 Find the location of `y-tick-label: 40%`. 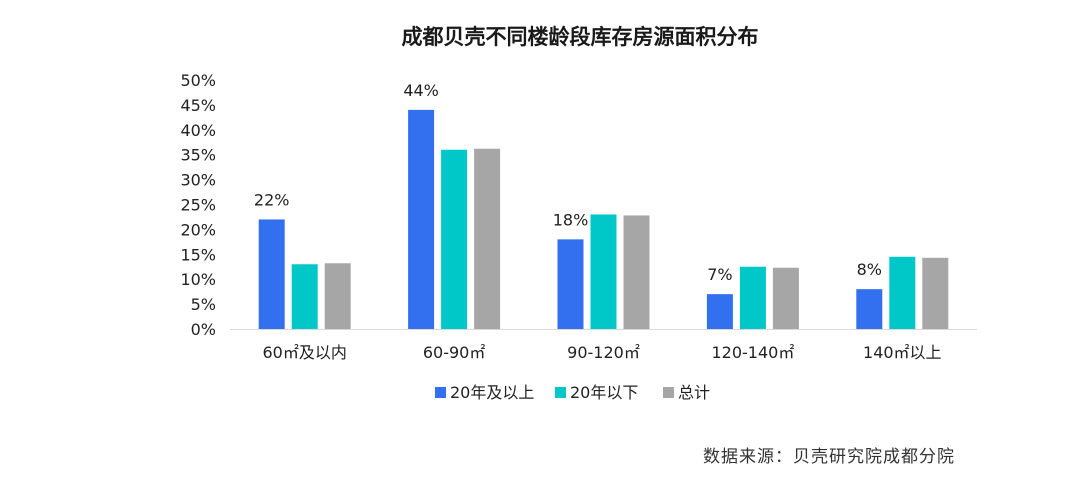

y-tick-label: 40% is located at coordinates (198, 130).